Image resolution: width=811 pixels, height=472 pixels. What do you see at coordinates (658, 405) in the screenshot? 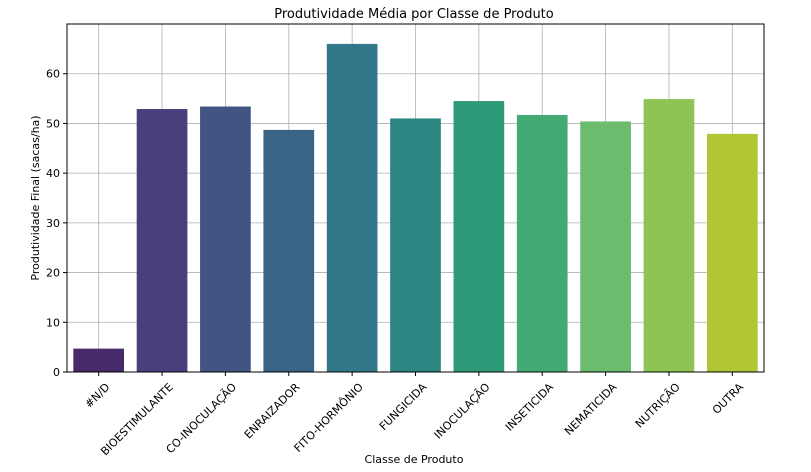
I see `x-tick-label: NUTRIÇÃO` at bounding box center [658, 405].